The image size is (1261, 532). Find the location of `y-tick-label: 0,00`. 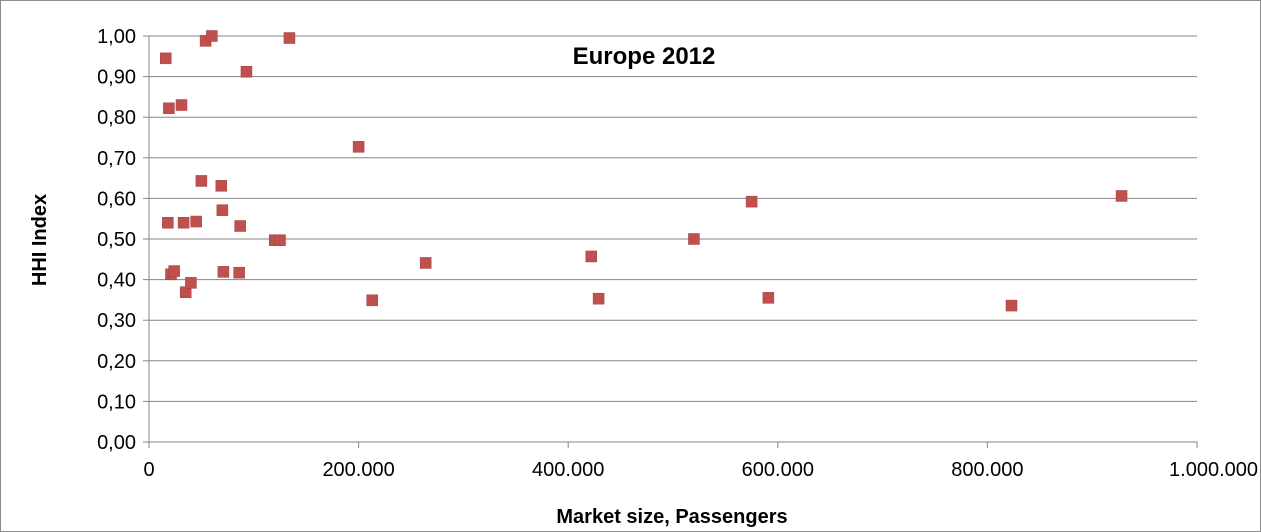

y-tick-label: 0,00 is located at coordinates (116, 443).